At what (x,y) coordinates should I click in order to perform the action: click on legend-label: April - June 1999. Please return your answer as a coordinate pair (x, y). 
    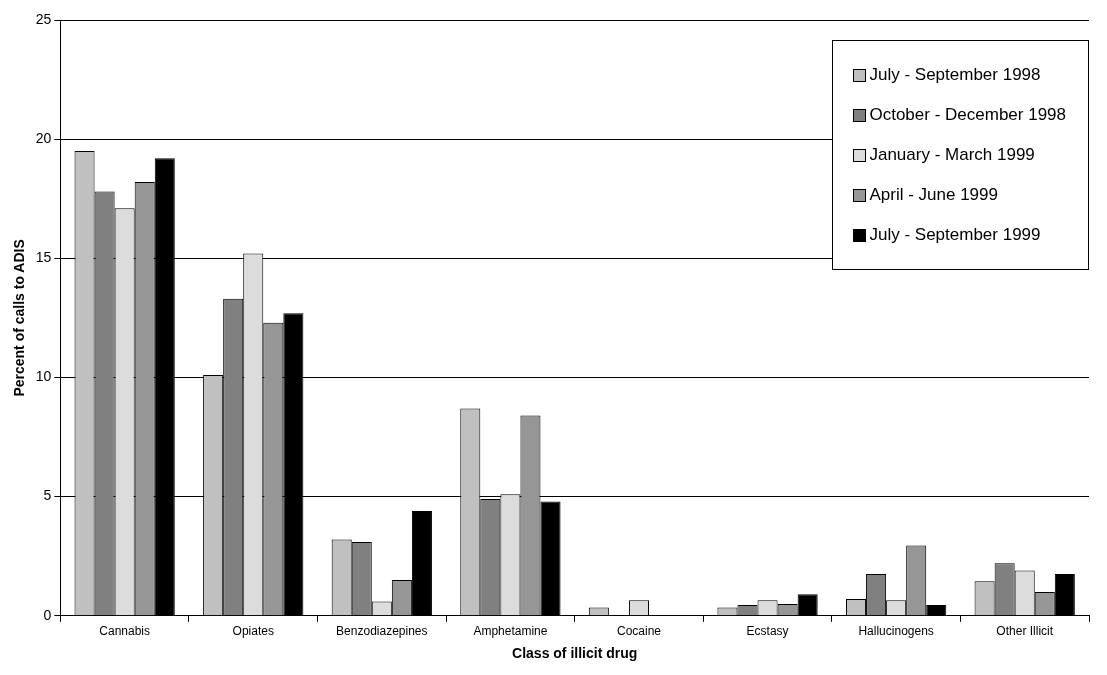
    Looking at the image, I should click on (933, 195).